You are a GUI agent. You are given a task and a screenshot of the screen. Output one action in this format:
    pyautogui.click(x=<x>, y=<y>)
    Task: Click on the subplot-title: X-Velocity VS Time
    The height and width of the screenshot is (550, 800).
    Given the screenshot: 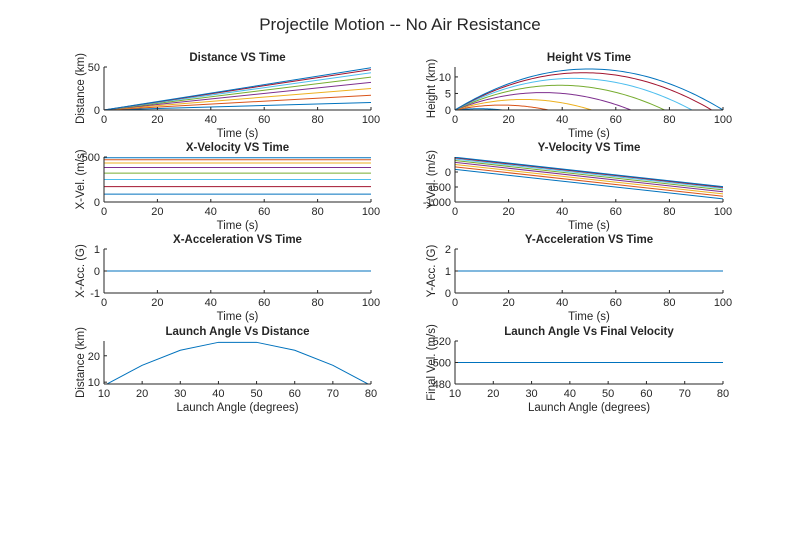 What is the action you would take?
    pyautogui.click(x=237, y=148)
    